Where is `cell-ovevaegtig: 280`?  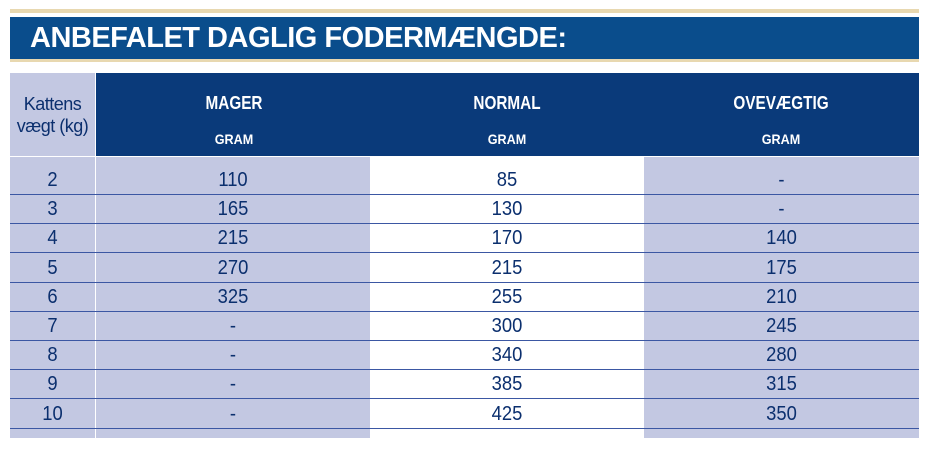 cell-ovevaegtig: 280 is located at coordinates (781, 355).